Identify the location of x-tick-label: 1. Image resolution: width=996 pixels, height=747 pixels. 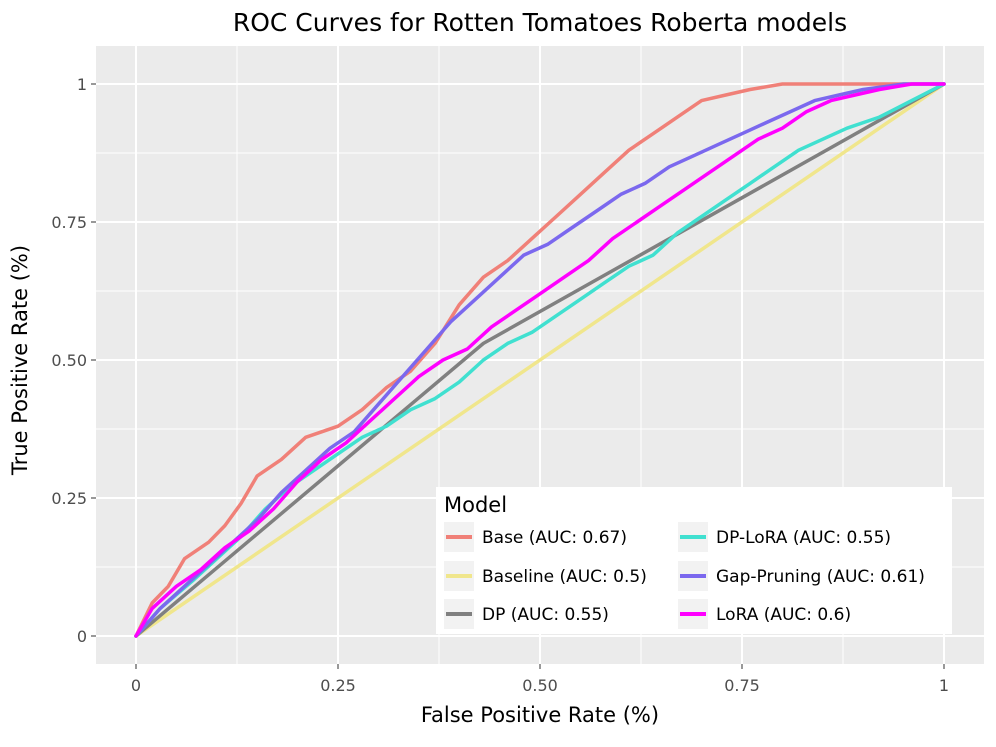
(944, 685).